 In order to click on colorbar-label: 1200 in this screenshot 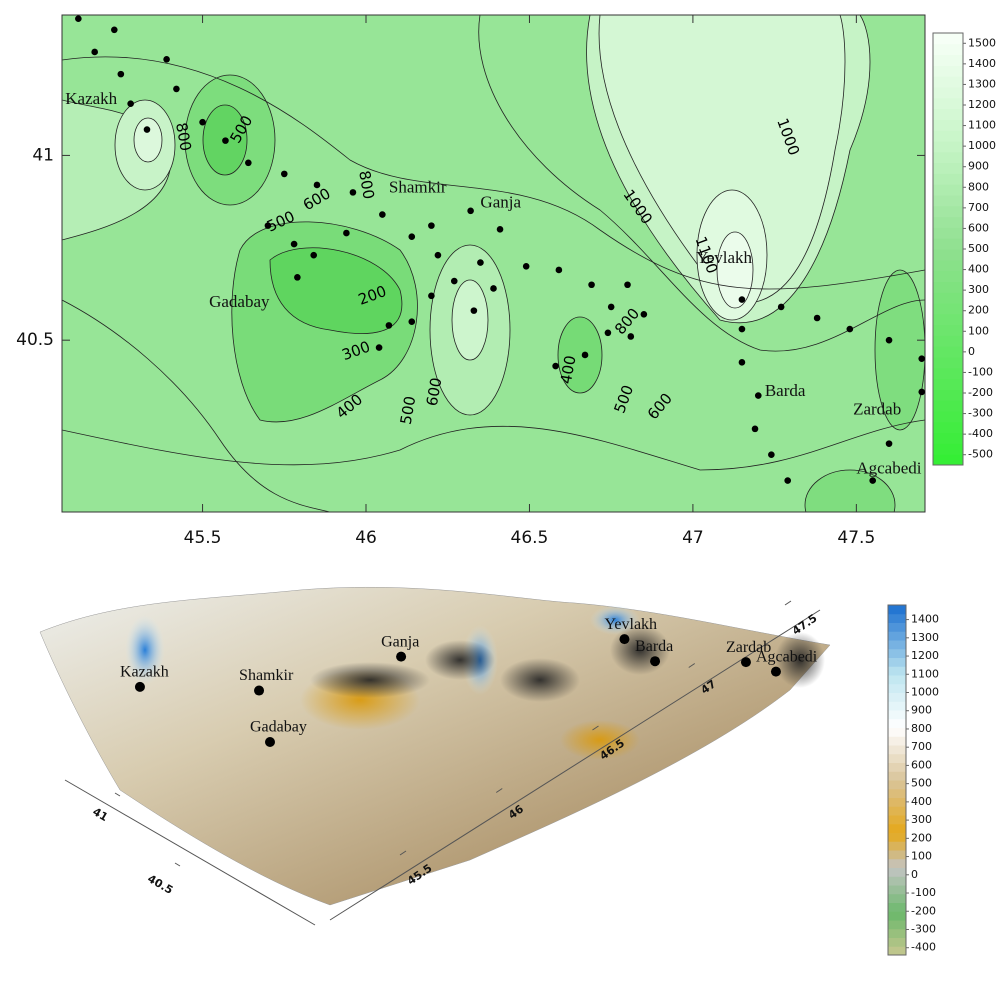, I will do `click(925, 655)`.